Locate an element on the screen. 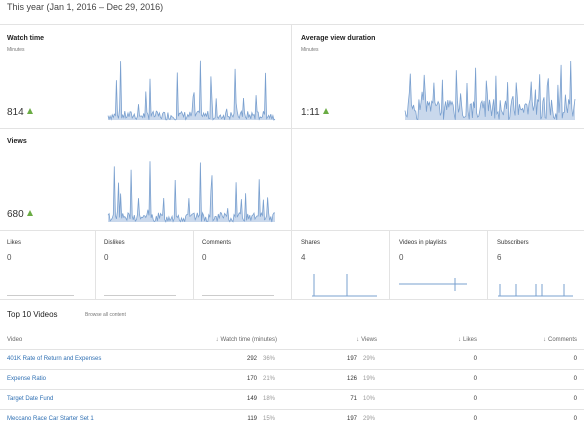 This screenshot has height=429, width=584. watch-time-sparkline is located at coordinates (191, 90).